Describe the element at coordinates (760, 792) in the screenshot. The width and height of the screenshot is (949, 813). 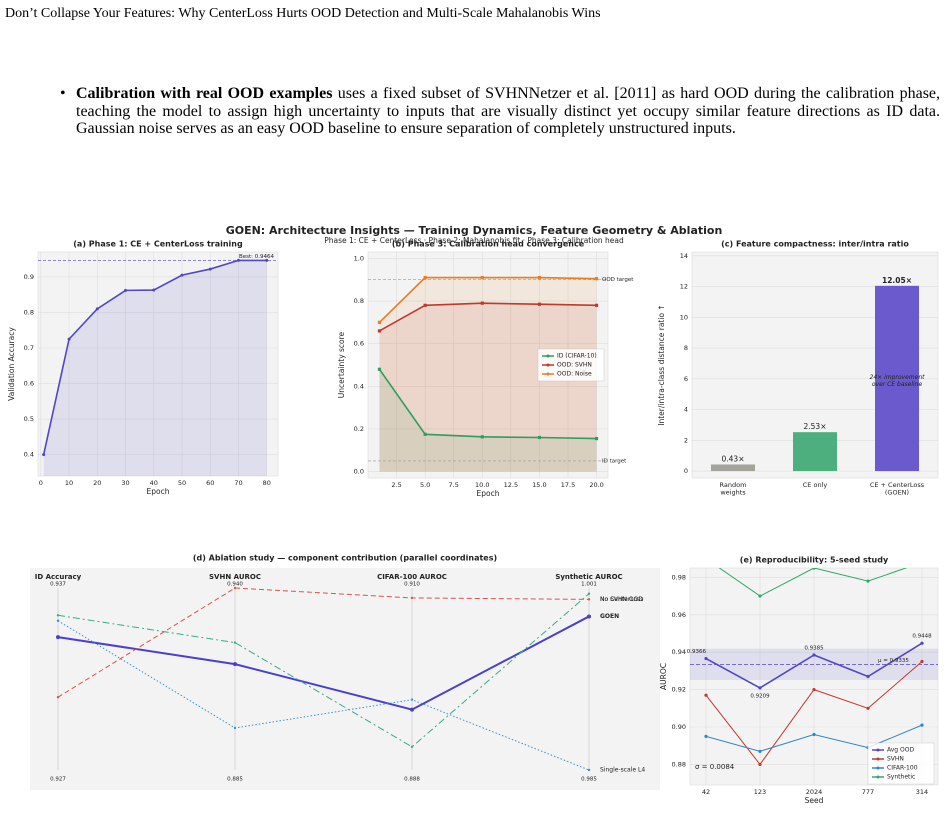
I see `x-tick-label: 123` at that location.